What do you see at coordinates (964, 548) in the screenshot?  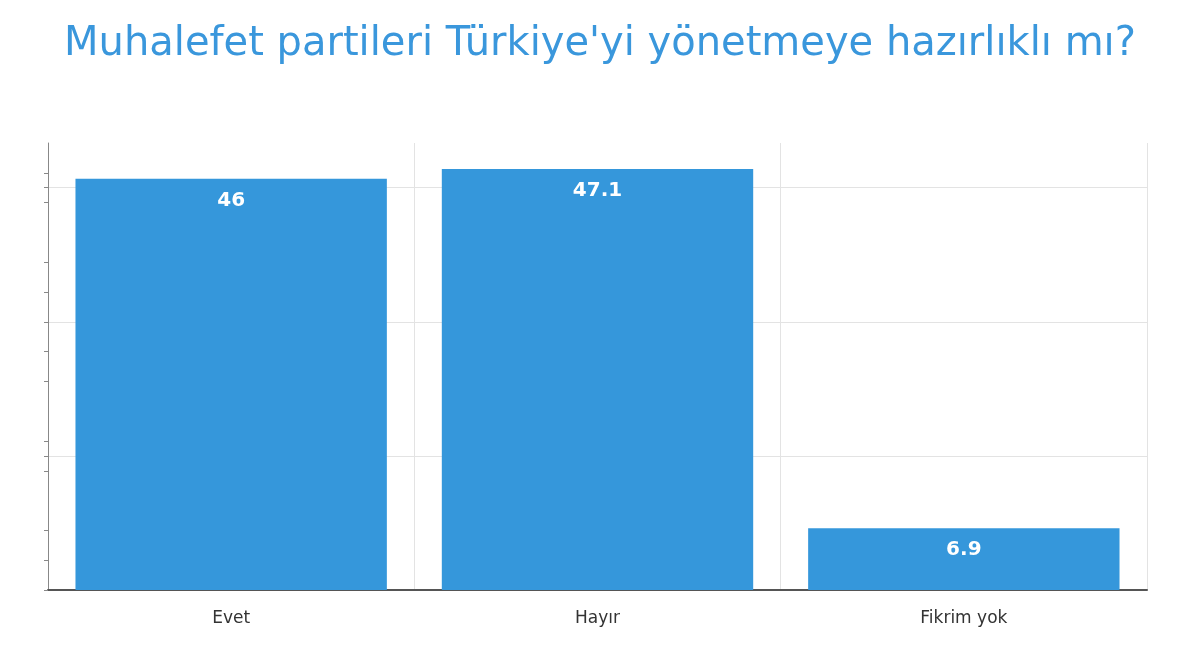 I see `data-label: 6.9` at bounding box center [964, 548].